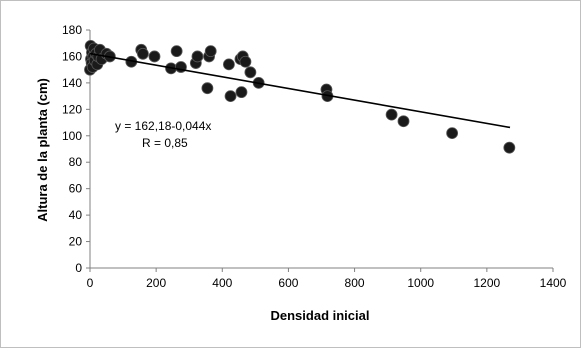  I want to click on y-tick-label: 140, so click(72, 83).